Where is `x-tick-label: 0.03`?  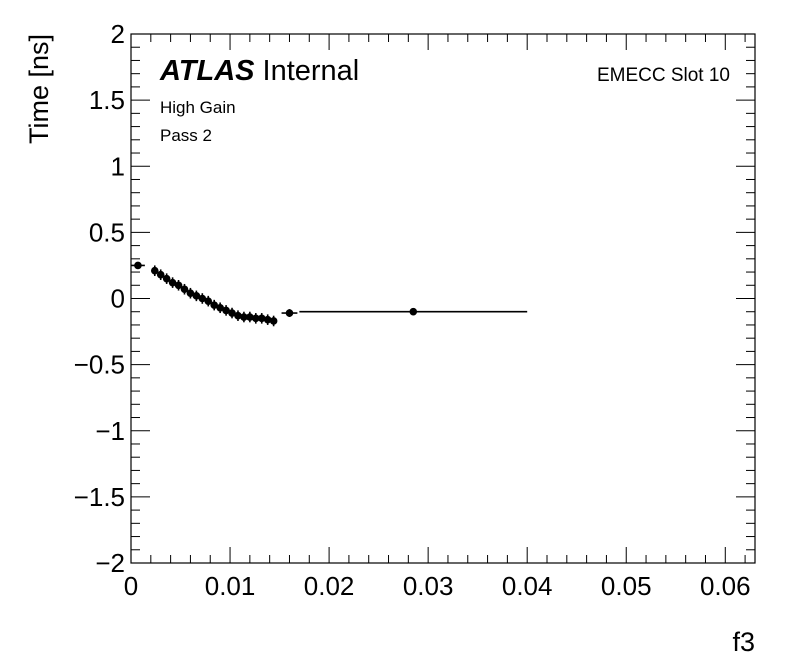 x-tick-label: 0.03 is located at coordinates (428, 586).